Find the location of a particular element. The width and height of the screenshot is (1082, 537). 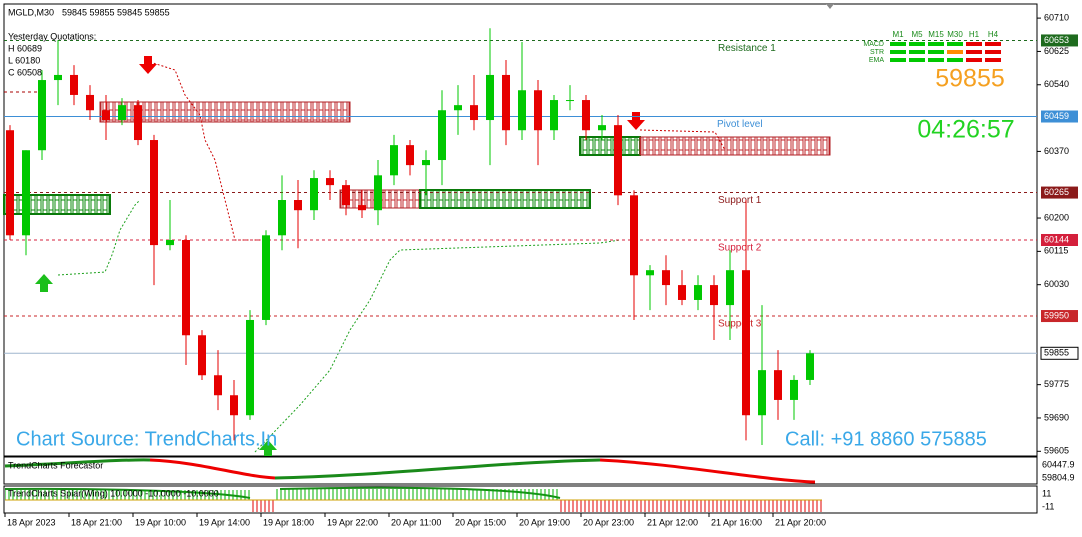

level-label: Support 2 is located at coordinates (740, 248).